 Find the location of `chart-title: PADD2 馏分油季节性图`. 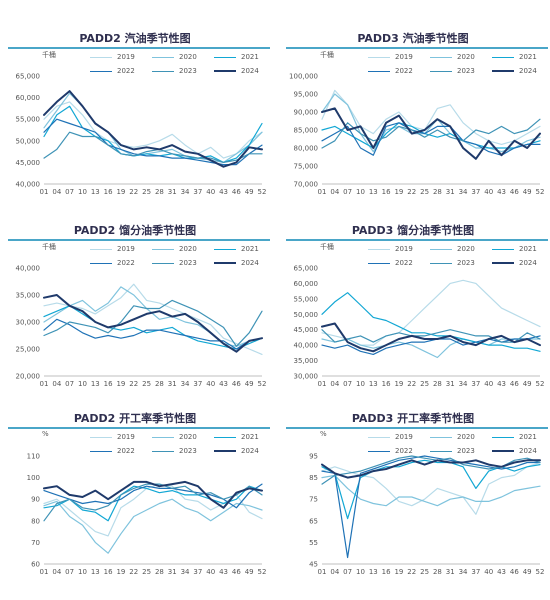

chart-title: PADD2 馏分油季节性图 is located at coordinates (135, 230).